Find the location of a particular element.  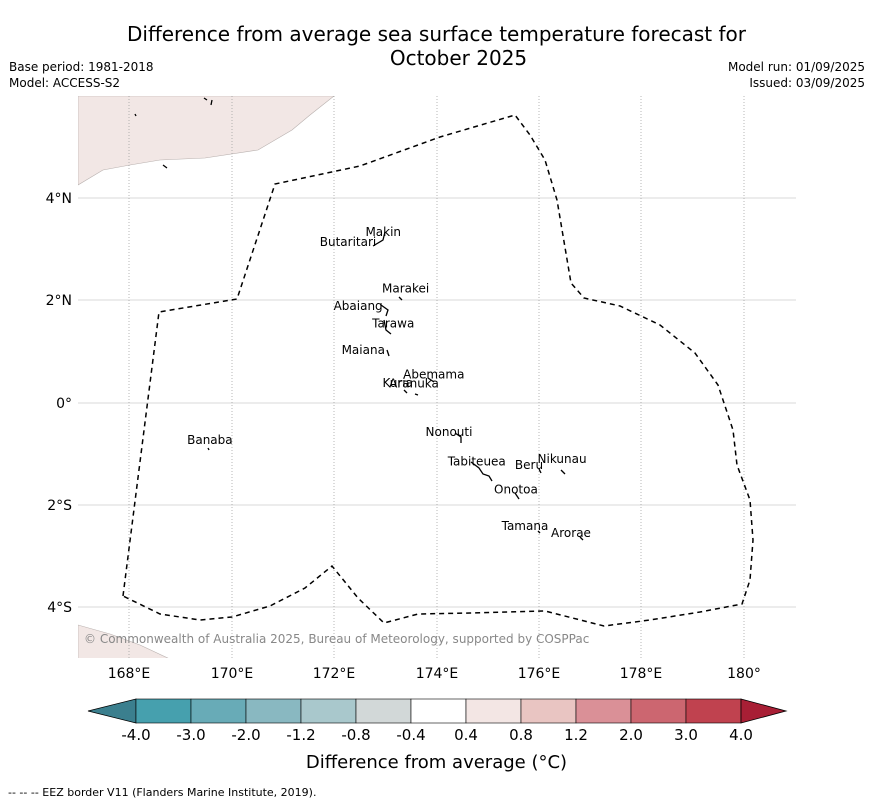

x-tick-178: 178°E is located at coordinates (641, 674).